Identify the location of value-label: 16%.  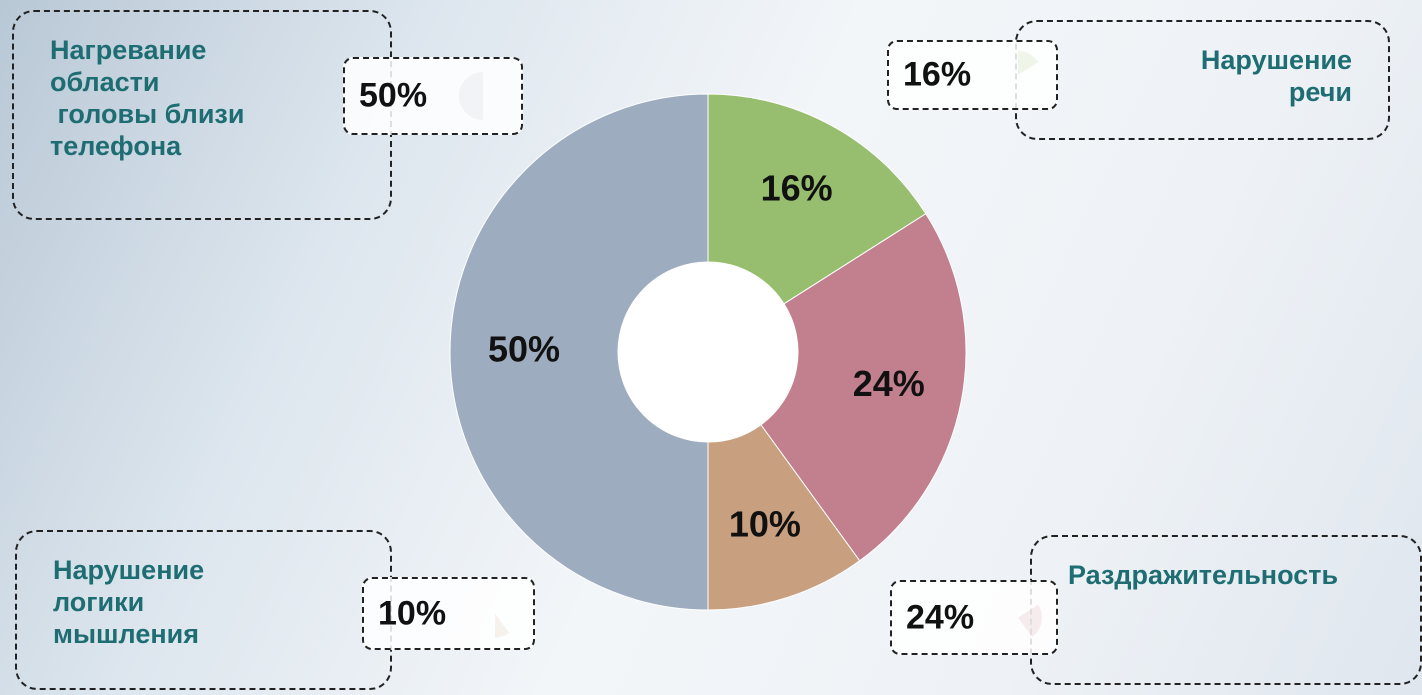
(937, 74).